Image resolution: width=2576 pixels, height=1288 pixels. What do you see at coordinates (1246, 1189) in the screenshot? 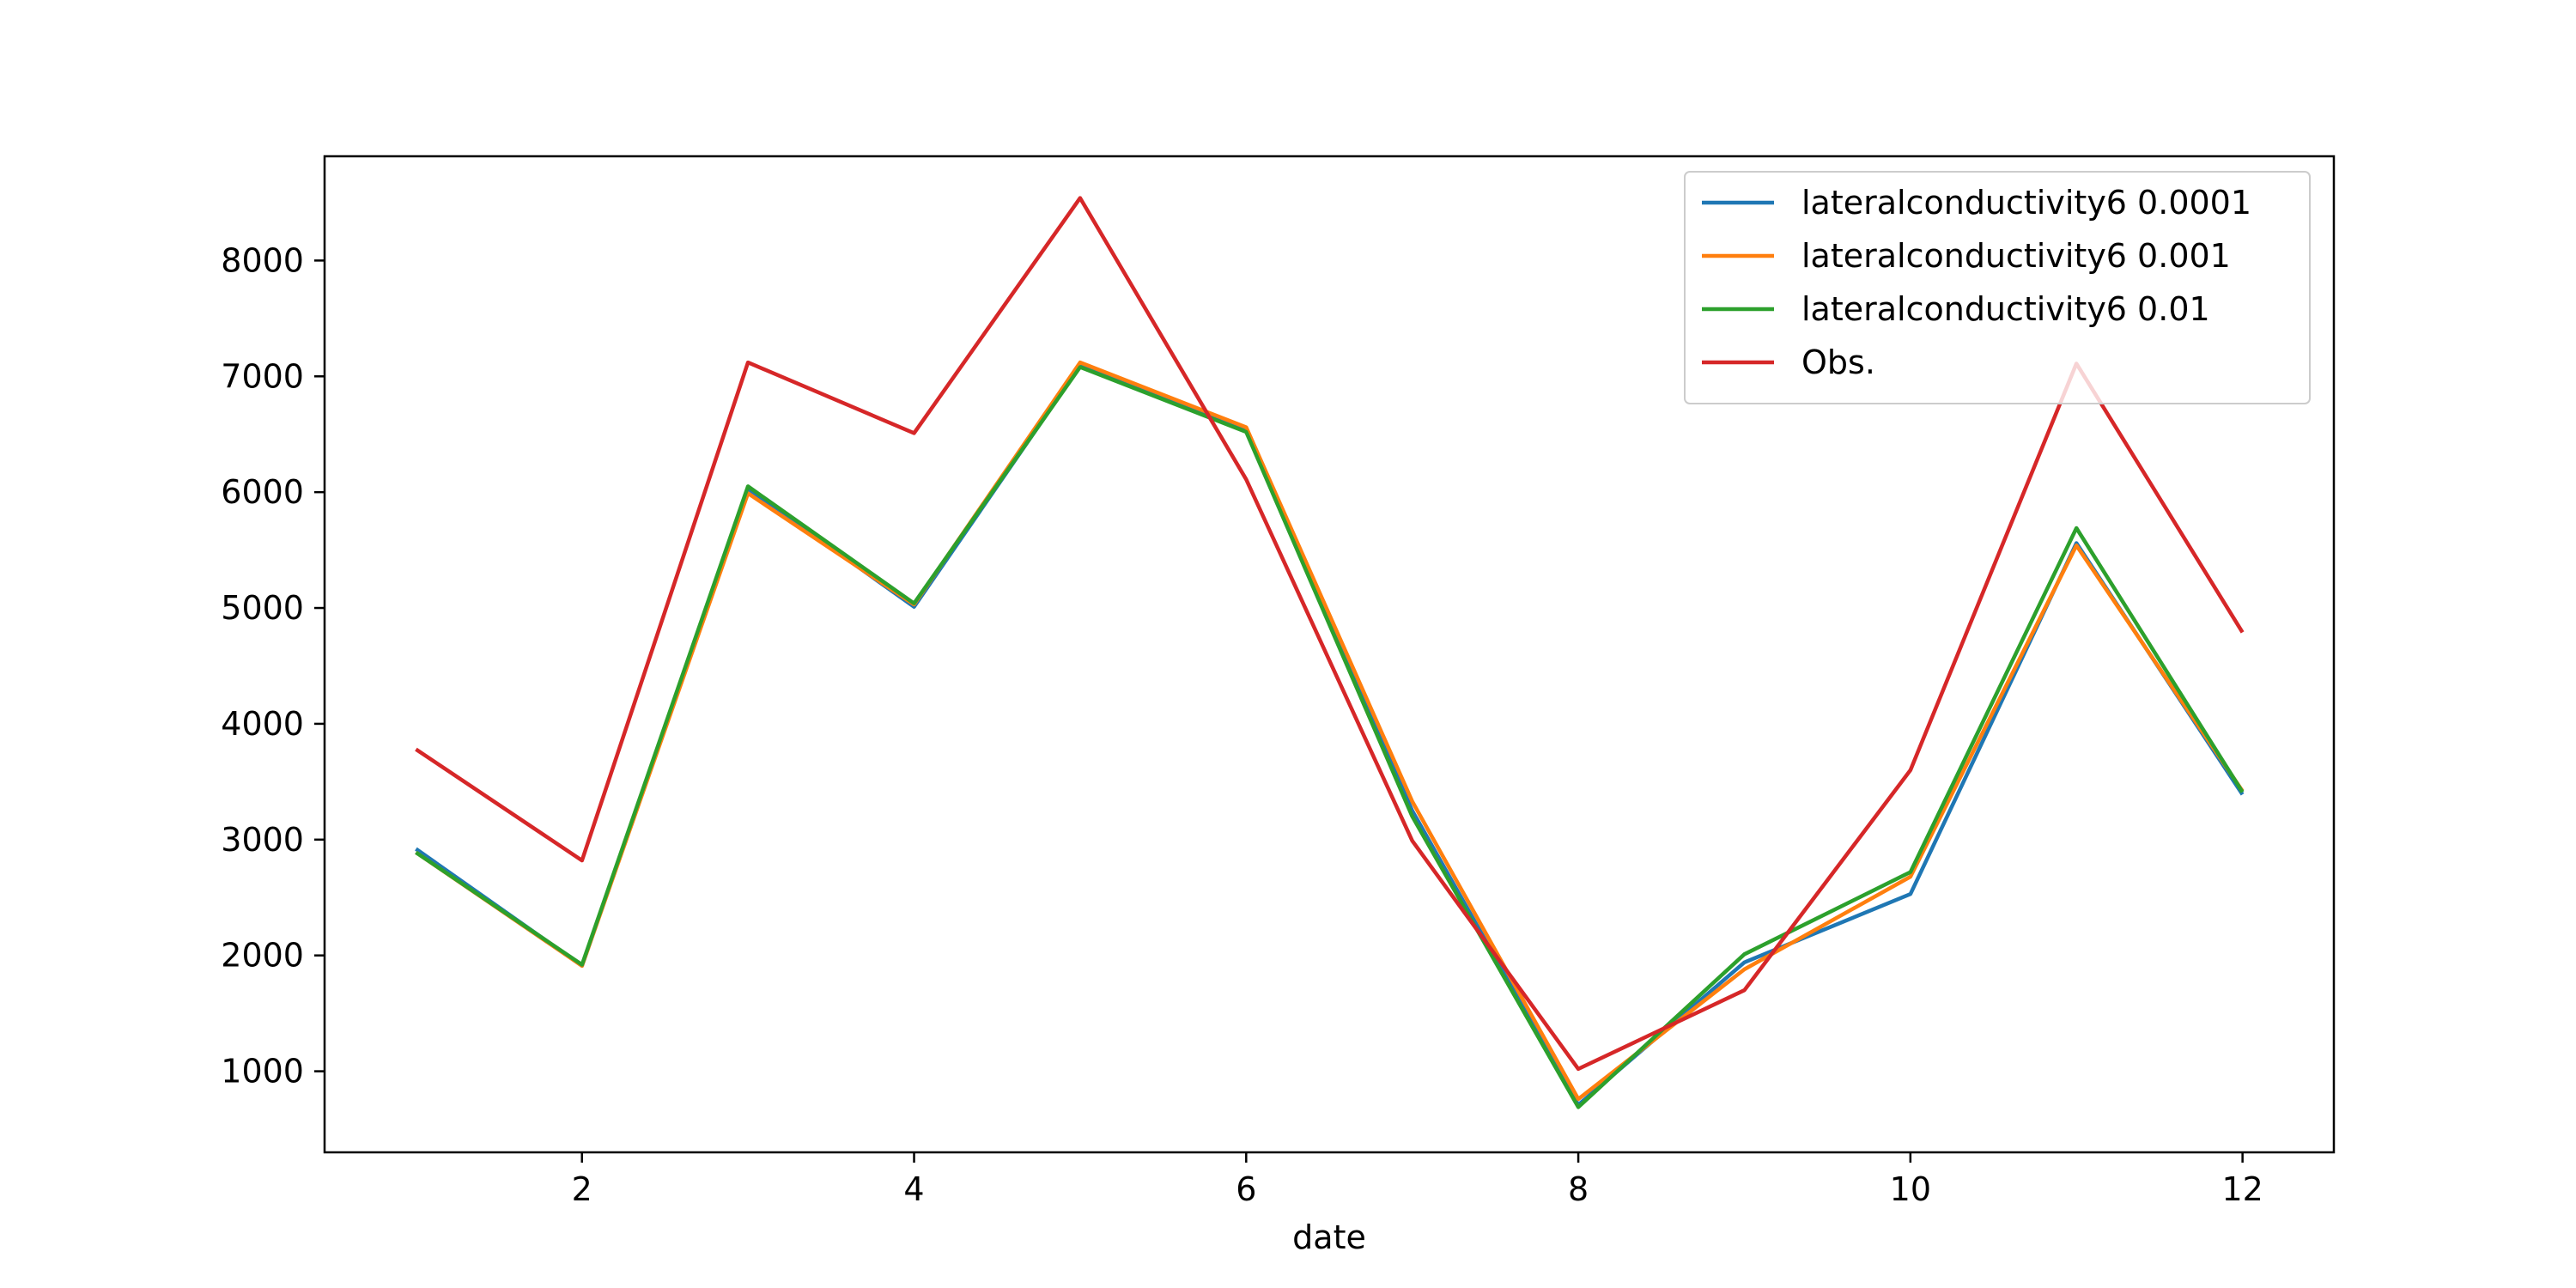
I see `x-tick-label: 6` at bounding box center [1246, 1189].